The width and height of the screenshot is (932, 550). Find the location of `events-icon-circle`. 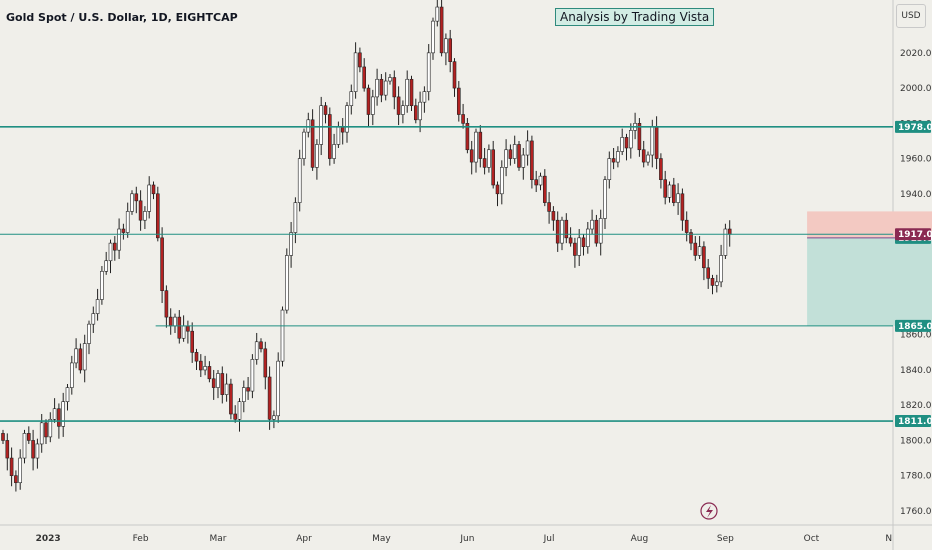

events-icon-circle is located at coordinates (709, 511).